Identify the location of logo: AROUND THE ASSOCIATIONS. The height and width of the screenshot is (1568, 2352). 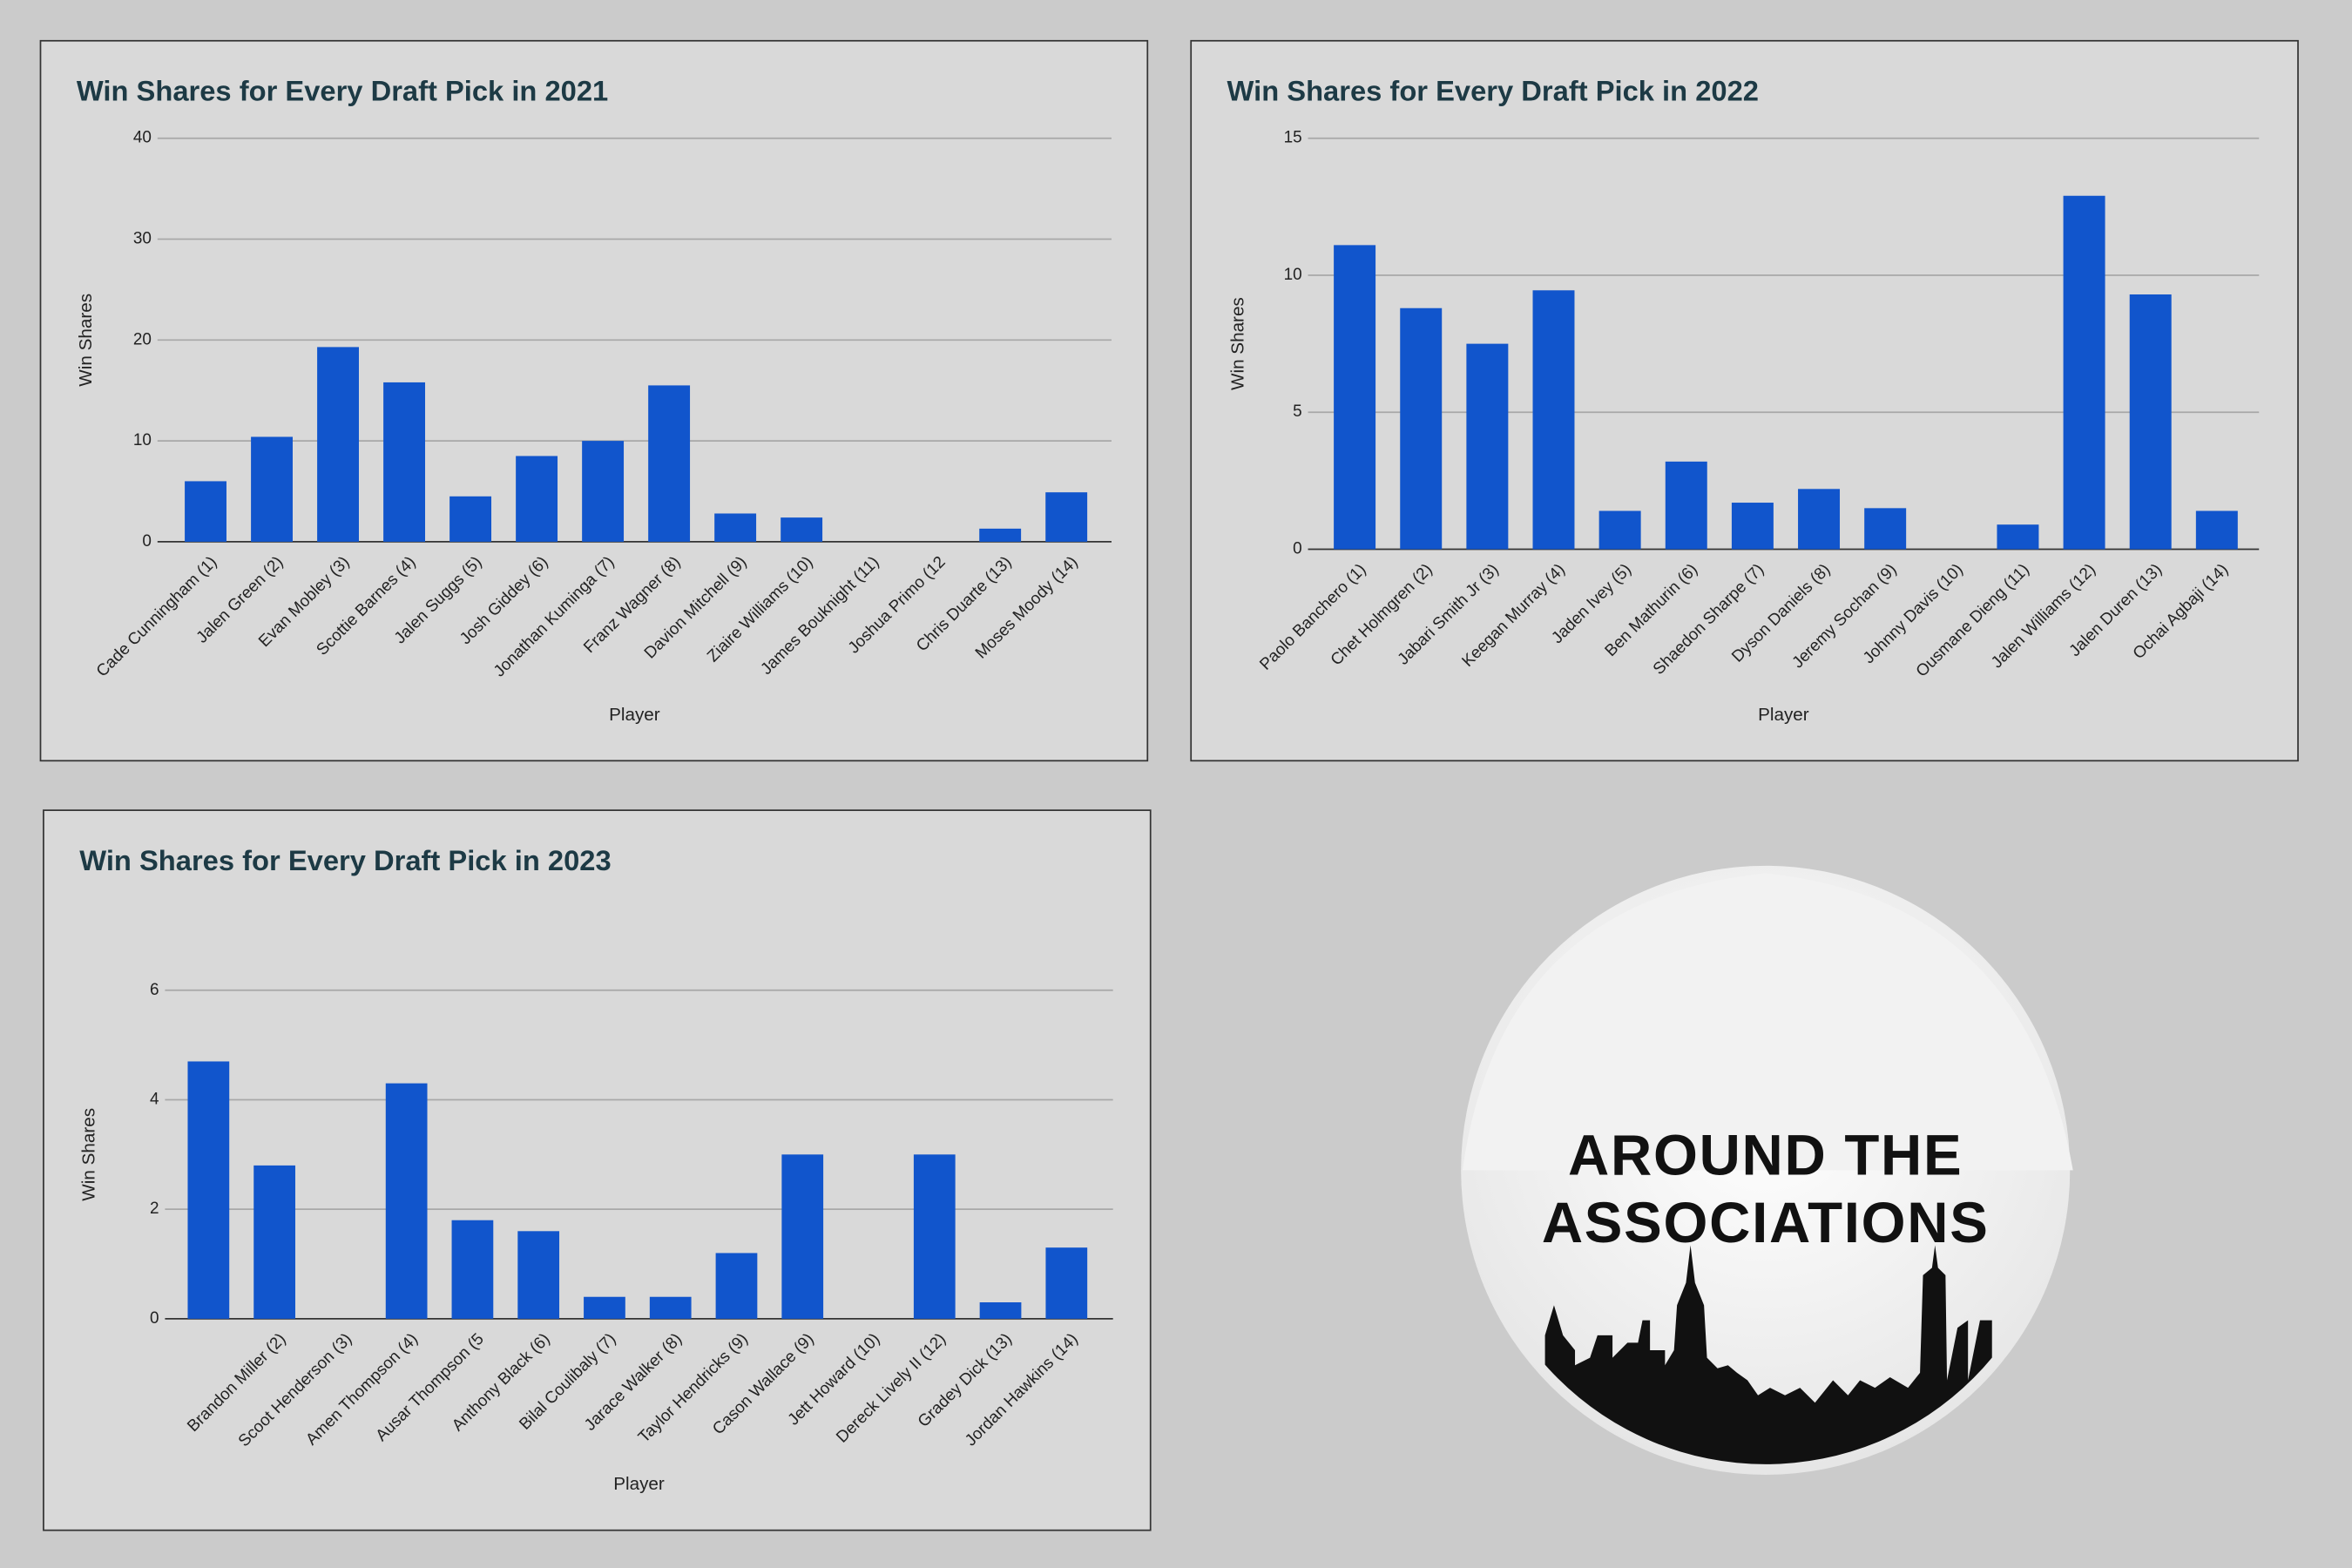
(1767, 1170).